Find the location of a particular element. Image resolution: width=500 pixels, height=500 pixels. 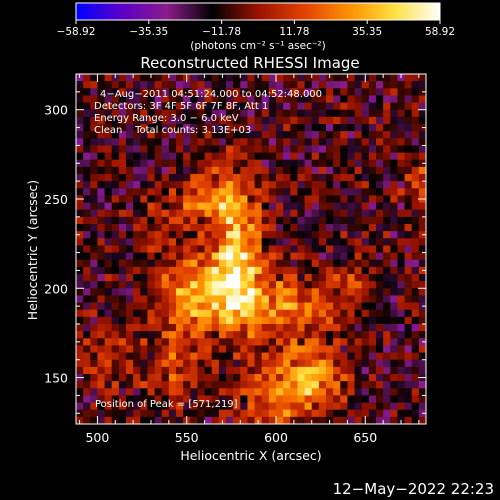

detectors-text: Detectors: 3F 4F 5F 6F 7F 8F, Att 1 is located at coordinates (181, 106).